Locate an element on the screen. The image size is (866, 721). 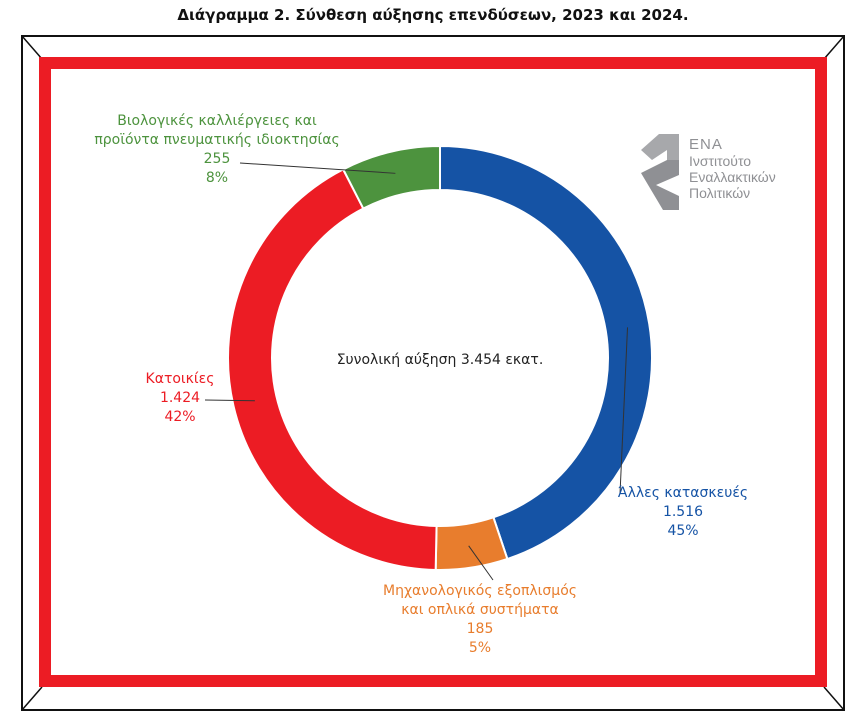
slice-name: Βιολογικές καλλιέργειες και is located at coordinates (217, 121).